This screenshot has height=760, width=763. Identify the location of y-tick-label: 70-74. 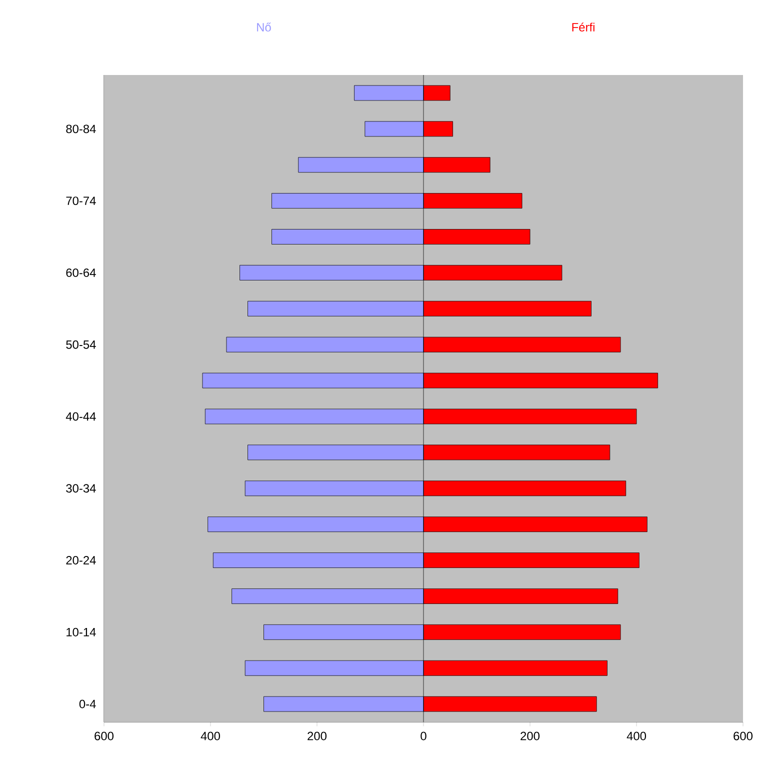
(81, 201).